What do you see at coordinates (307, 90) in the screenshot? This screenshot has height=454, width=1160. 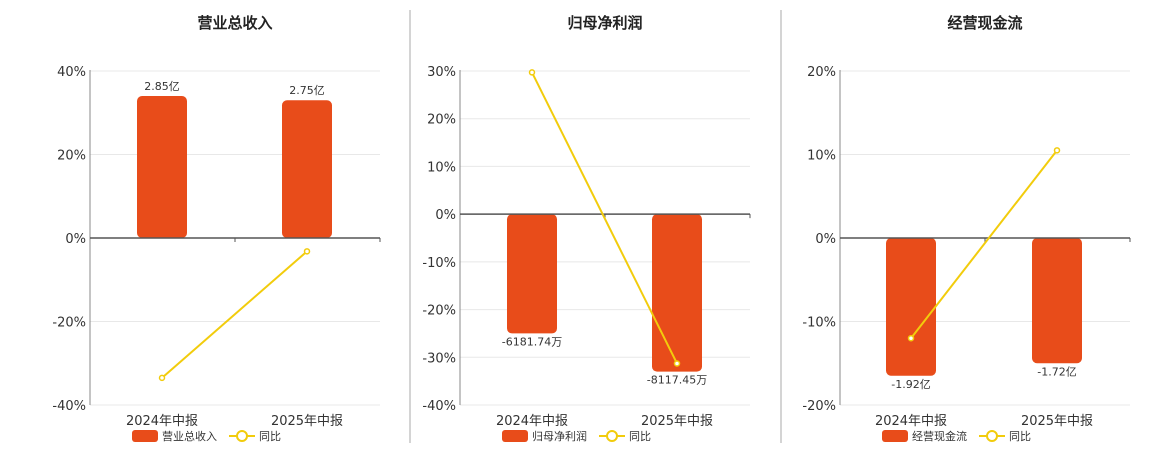 I see `bar-data-label: 2.75亿` at bounding box center [307, 90].